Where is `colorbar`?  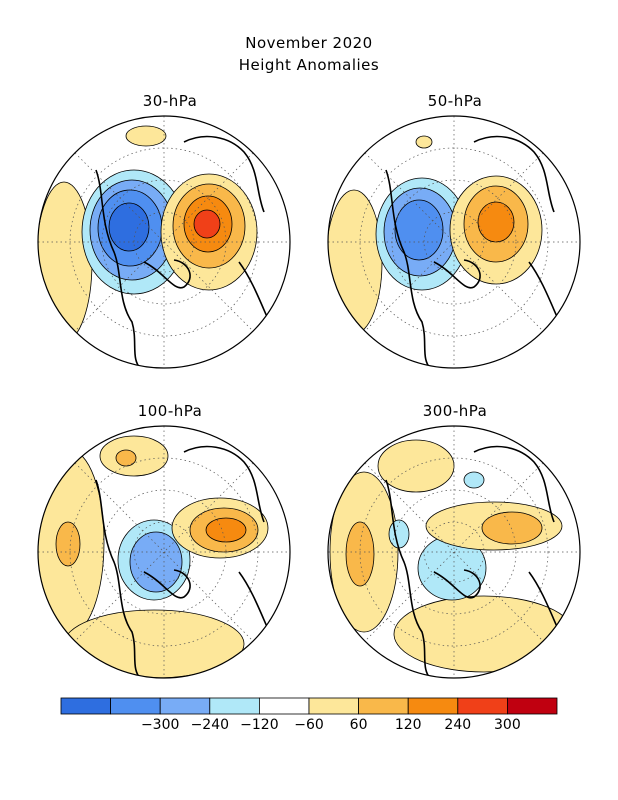
colorbar is located at coordinates (309, 706).